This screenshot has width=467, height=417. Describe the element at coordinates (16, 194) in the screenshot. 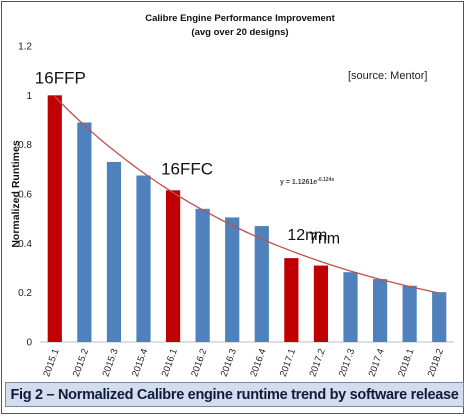

I see `y-axis-label: Normalized Runtimes` at that location.